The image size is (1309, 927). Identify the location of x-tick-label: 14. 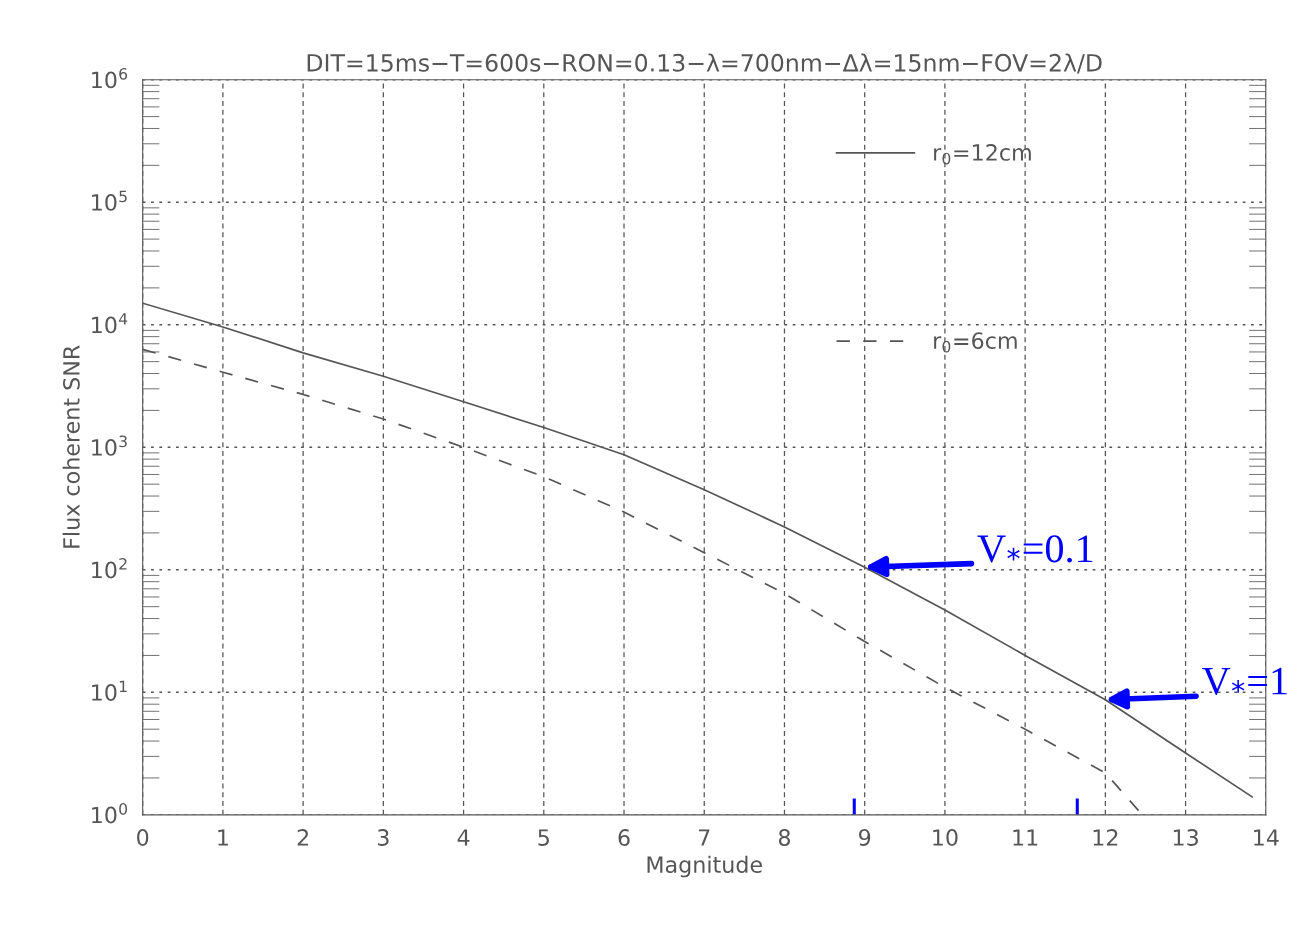
(1266, 837).